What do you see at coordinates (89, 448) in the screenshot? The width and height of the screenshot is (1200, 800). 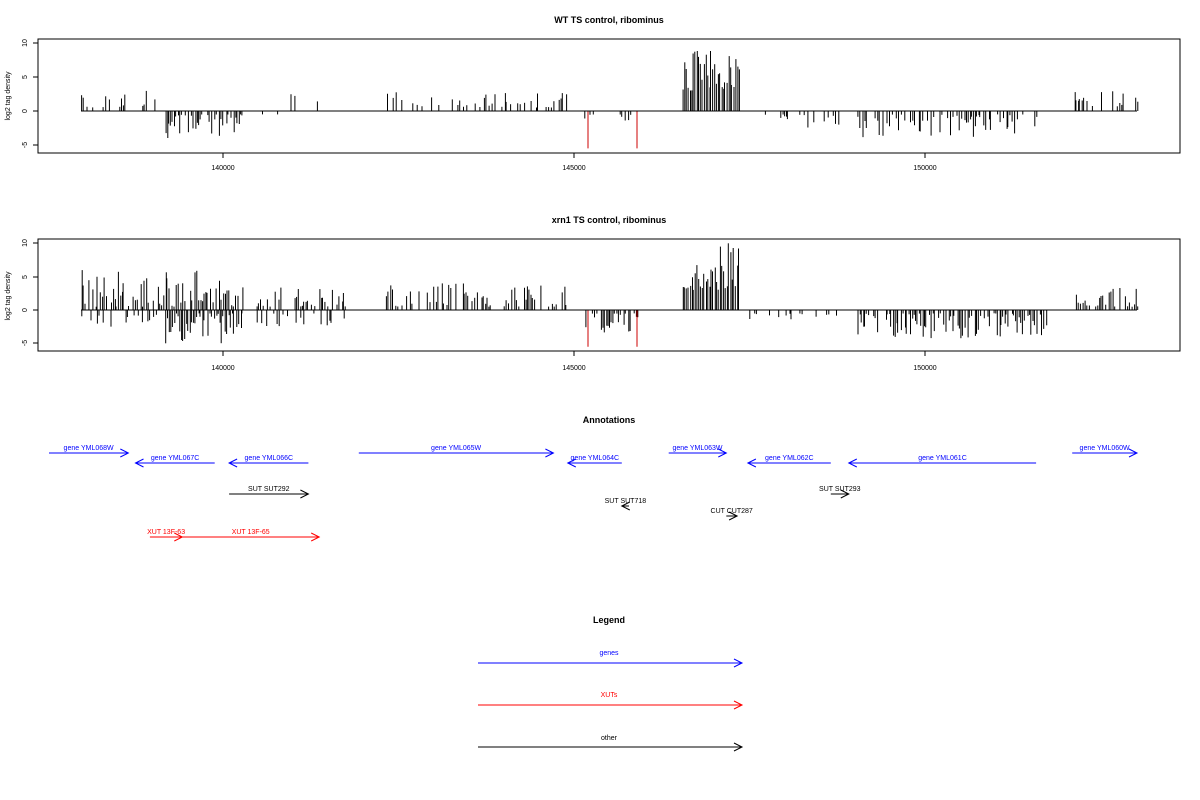 I see `feature-label: gene YML068W` at bounding box center [89, 448].